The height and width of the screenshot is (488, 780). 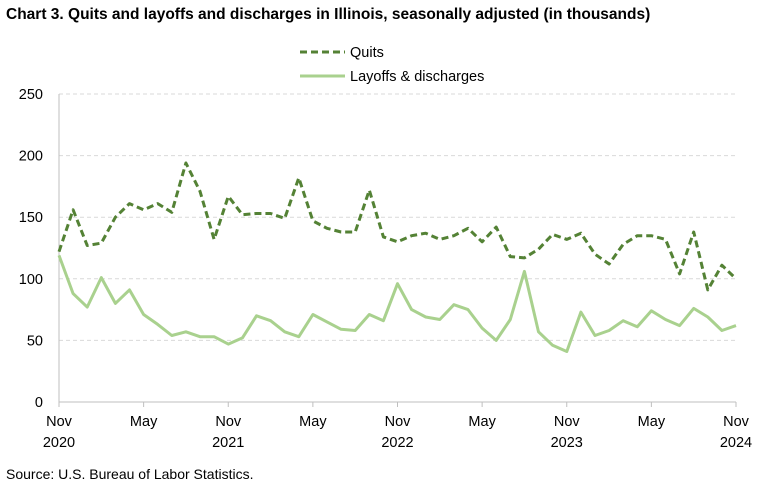 I want to click on legend-label: Quits, so click(x=367, y=53).